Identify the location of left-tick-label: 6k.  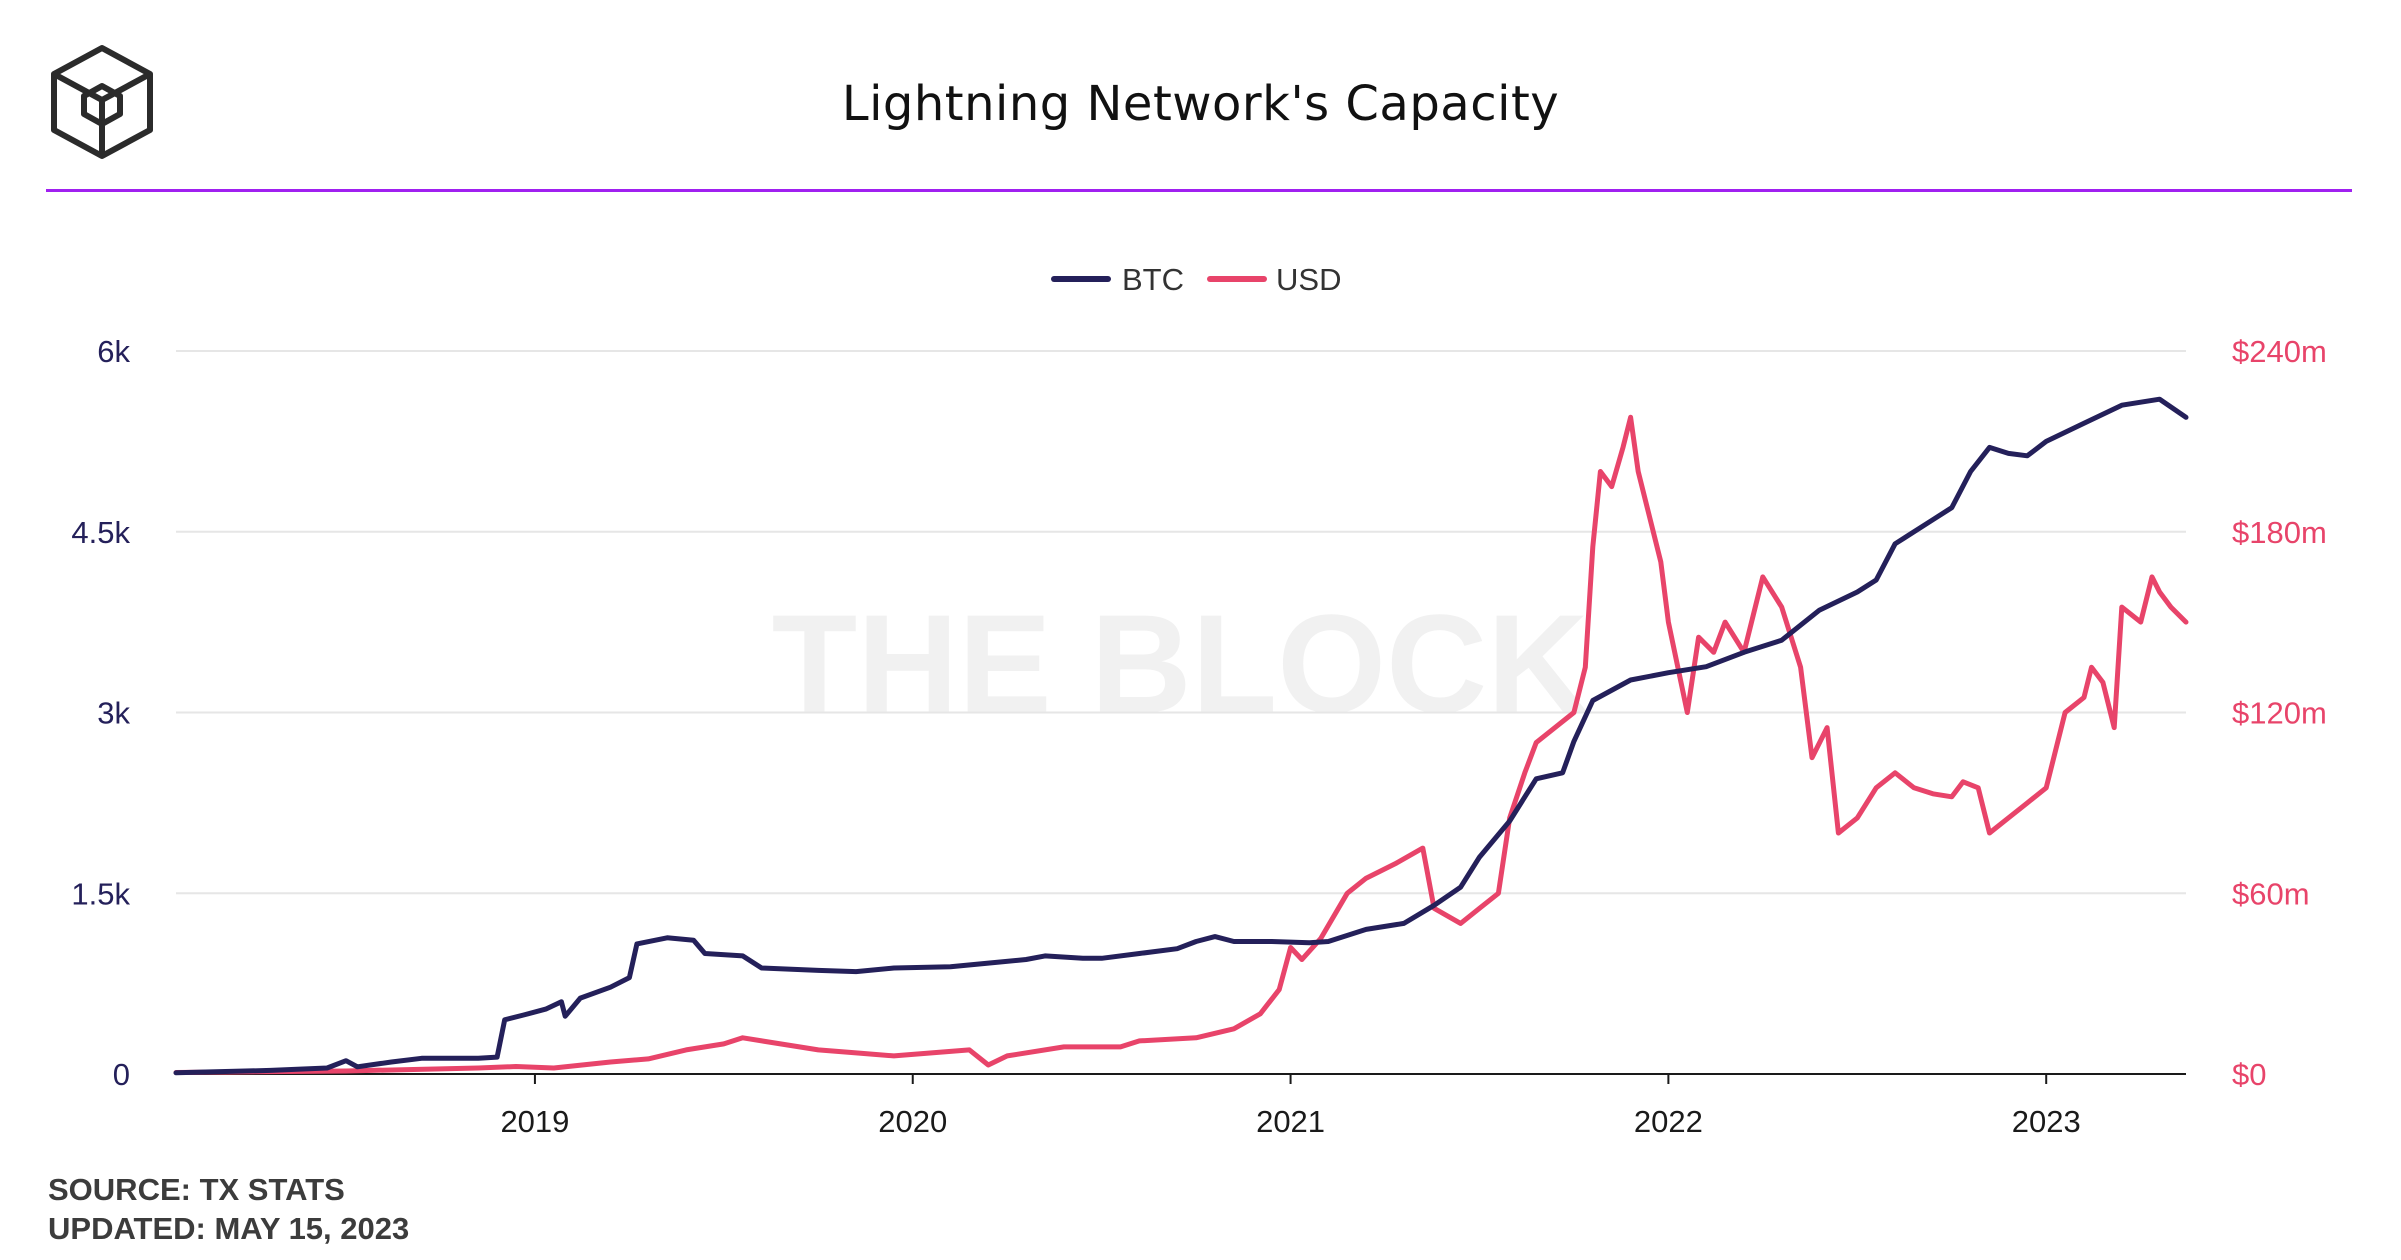
(113, 351).